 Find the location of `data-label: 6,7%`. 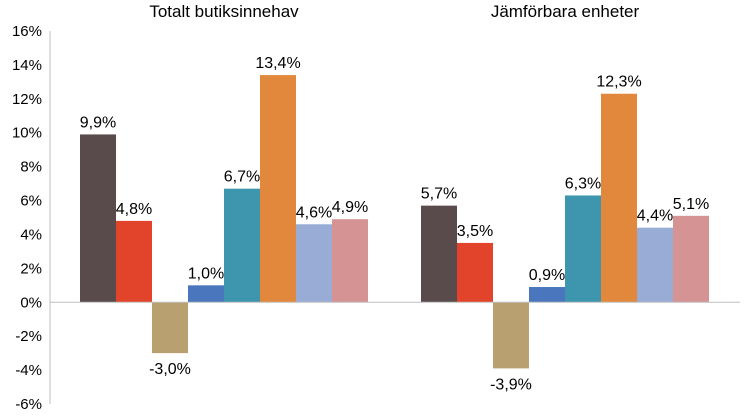

data-label: 6,7% is located at coordinates (242, 177).